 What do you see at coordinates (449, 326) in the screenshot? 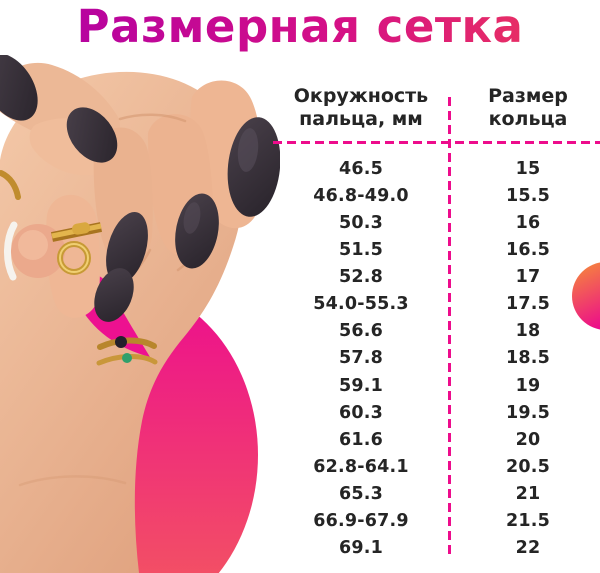
I see `dashed-vertical-divider` at bounding box center [449, 326].